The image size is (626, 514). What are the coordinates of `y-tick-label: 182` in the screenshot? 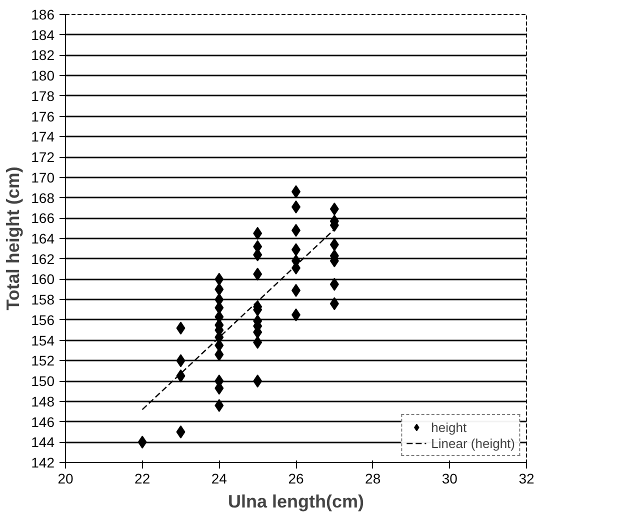 It's located at (43, 55).